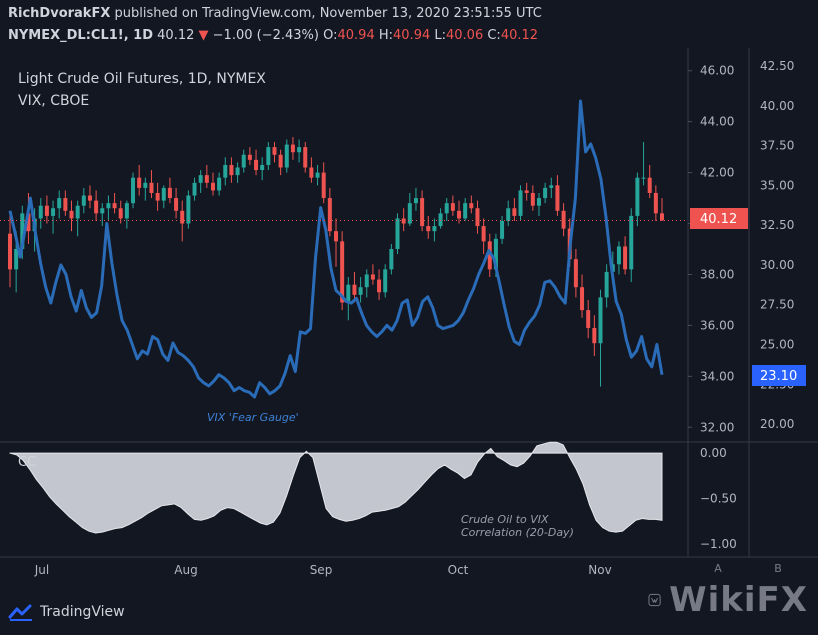  I want to click on oil-y-tick-label: 42.00, so click(717, 173).